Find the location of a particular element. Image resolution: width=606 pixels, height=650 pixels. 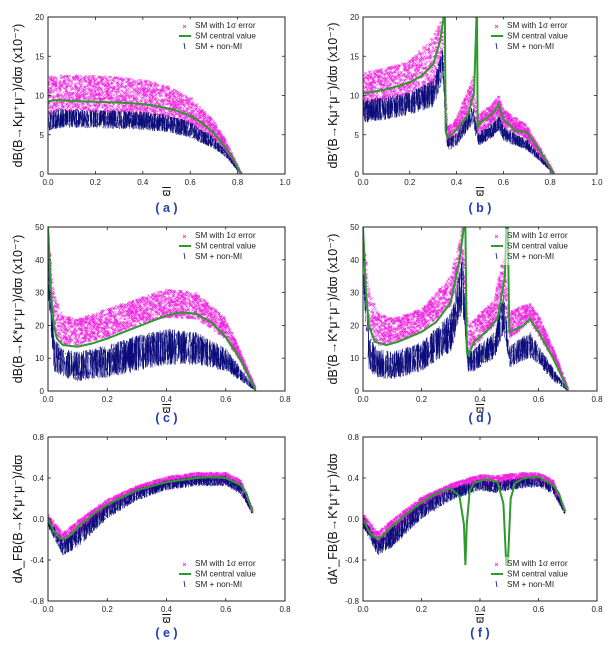

y-axis-label: dB(B→Kμ⁺μ⁻)/dϖ (x10⁻⁷) is located at coordinates (18, 96).